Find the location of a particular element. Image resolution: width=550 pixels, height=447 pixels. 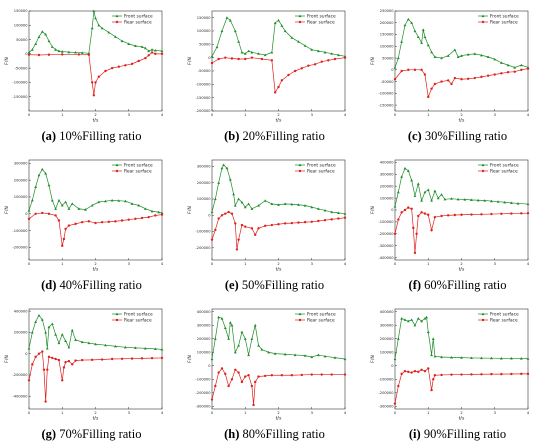

y-tick-label: 100000 is located at coordinates (387, 198).